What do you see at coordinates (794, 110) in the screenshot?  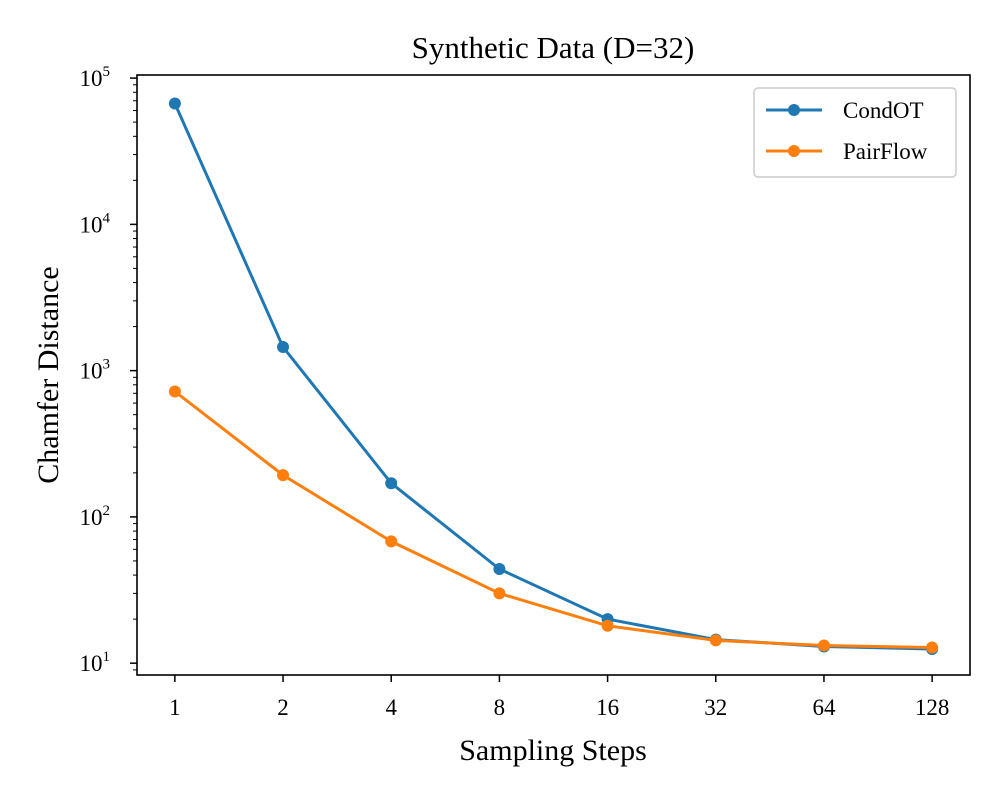 I see `legend-marker-condot` at bounding box center [794, 110].